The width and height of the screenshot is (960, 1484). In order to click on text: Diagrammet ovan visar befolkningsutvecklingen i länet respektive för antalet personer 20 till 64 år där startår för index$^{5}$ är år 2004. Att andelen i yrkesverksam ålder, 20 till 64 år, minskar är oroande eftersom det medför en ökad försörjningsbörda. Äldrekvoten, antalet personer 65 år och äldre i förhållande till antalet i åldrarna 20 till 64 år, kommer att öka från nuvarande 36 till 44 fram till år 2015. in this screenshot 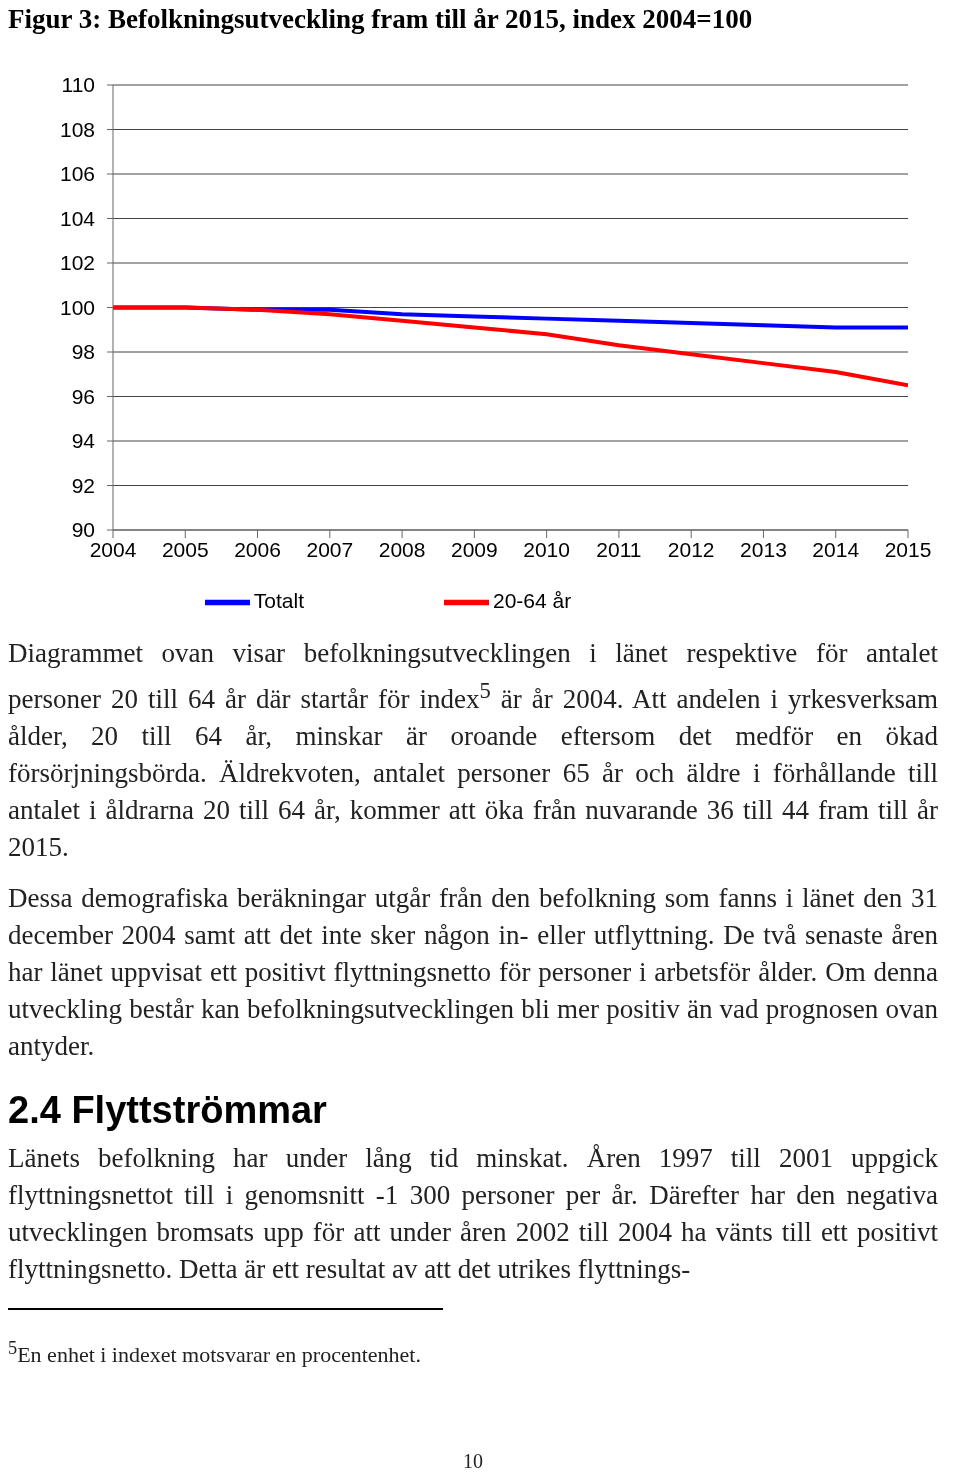, I will do `click(473, 750)`.